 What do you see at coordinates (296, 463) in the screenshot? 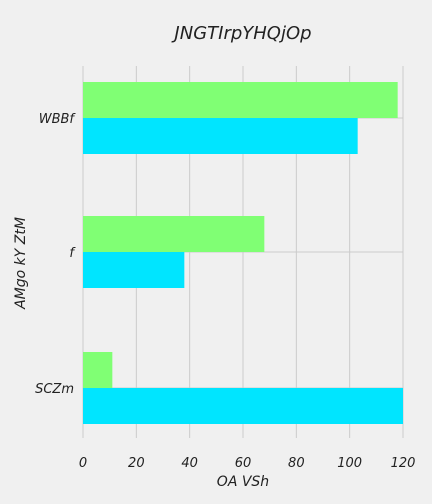
I see `x-tick-label: 80` at bounding box center [296, 463].